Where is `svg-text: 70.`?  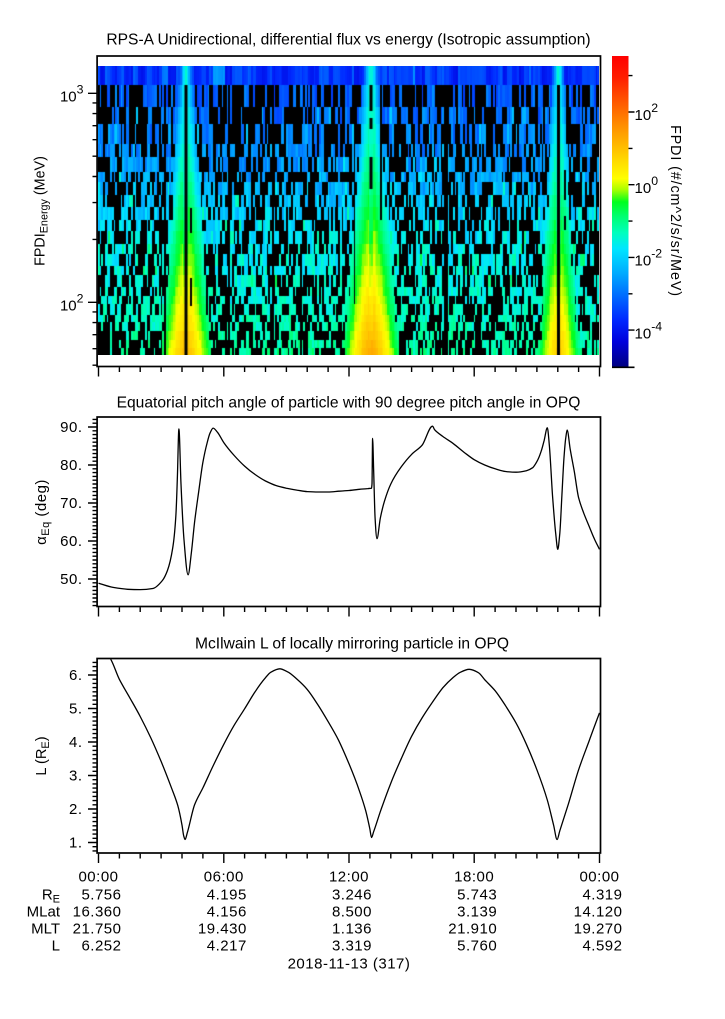
svg-text: 70. is located at coordinates (71, 503).